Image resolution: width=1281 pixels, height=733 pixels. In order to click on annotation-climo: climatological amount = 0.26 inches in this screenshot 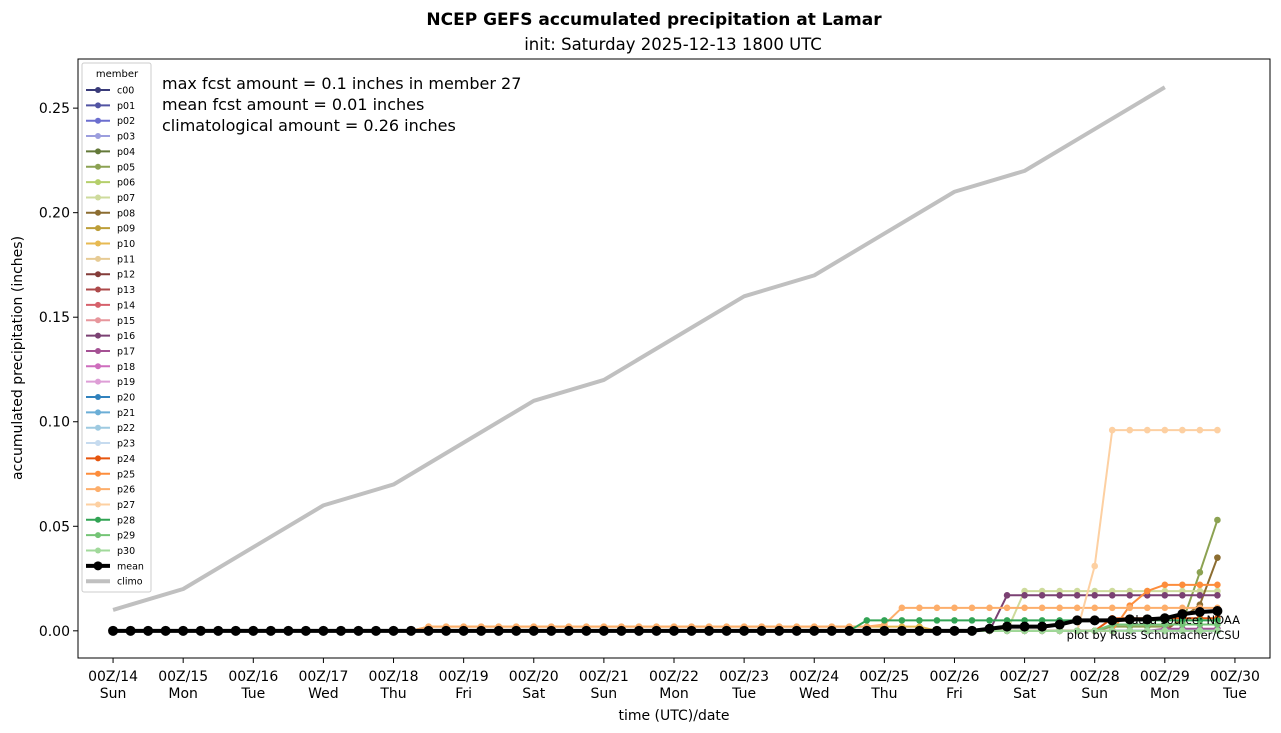, I will do `click(309, 125)`.